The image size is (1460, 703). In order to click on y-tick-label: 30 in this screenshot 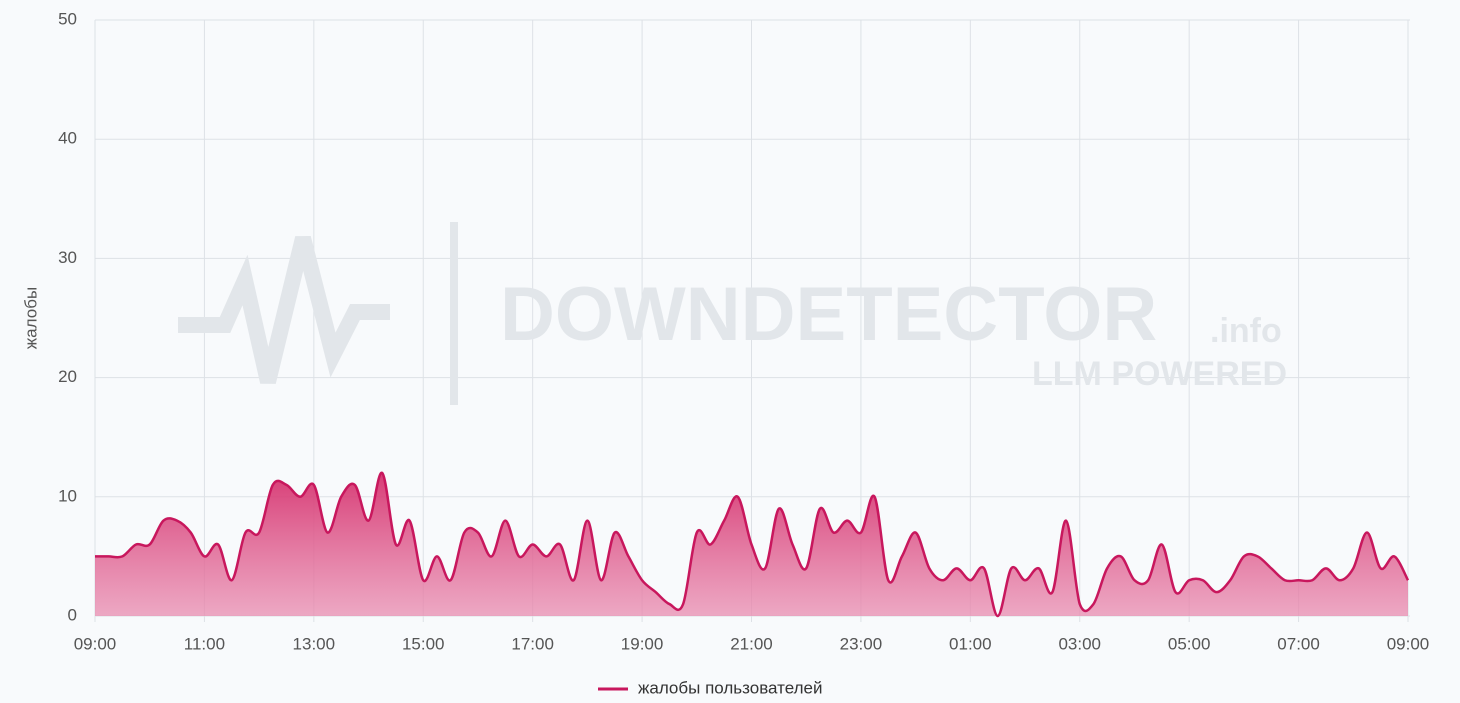, I will do `click(67, 257)`.